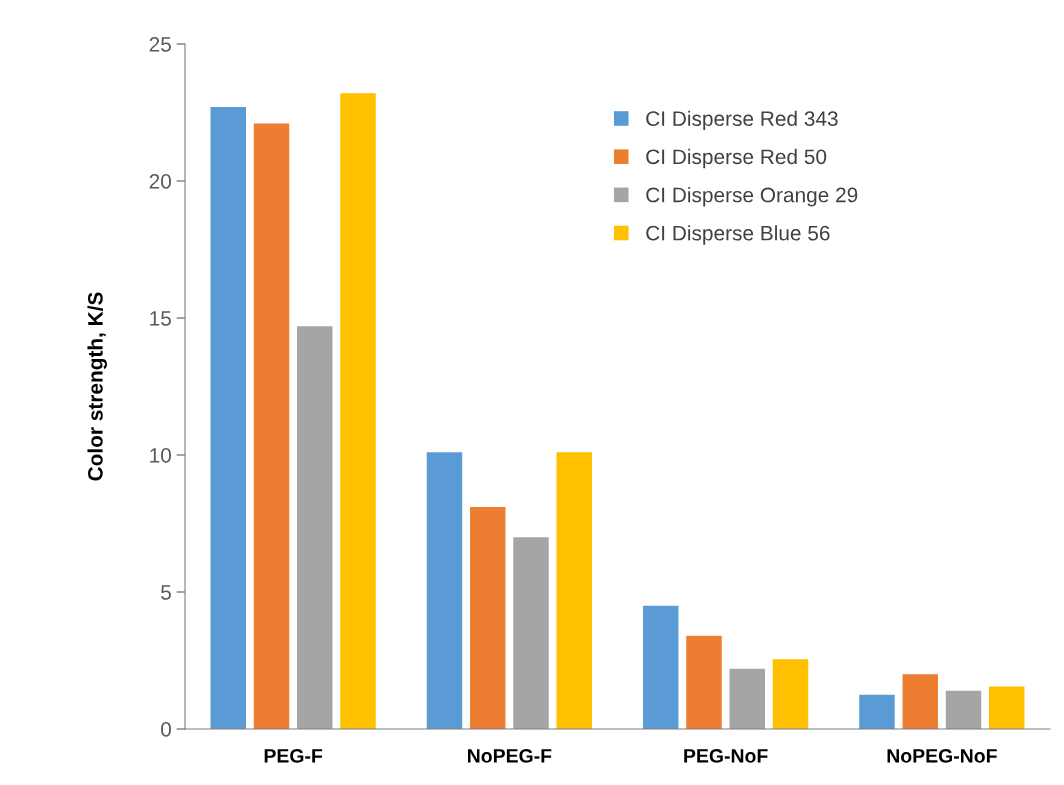  Describe the element at coordinates (166, 729) in the screenshot. I see `y-tick-label: 0` at that location.